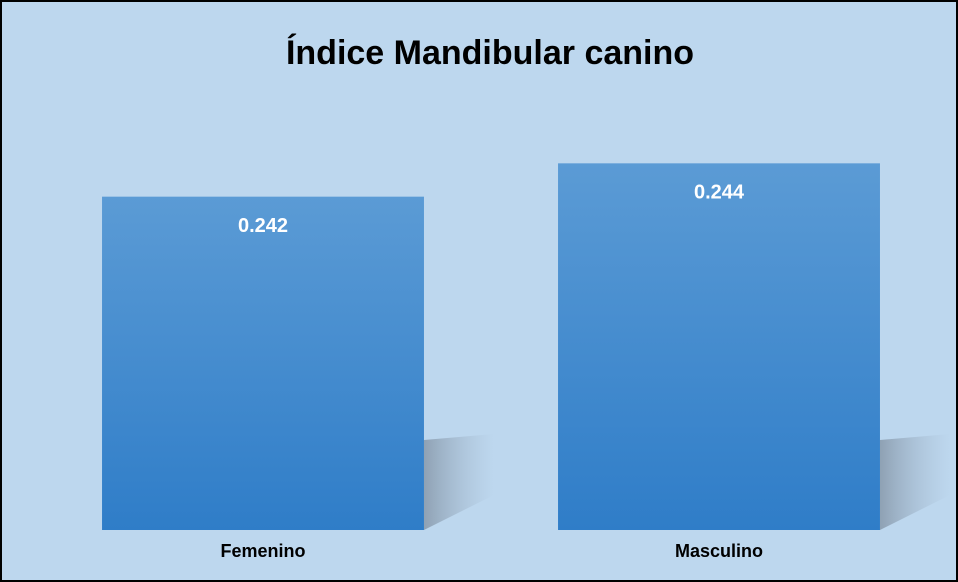 This screenshot has height=582, width=958. Describe the element at coordinates (263, 226) in the screenshot. I see `data-label: 0.242` at that location.